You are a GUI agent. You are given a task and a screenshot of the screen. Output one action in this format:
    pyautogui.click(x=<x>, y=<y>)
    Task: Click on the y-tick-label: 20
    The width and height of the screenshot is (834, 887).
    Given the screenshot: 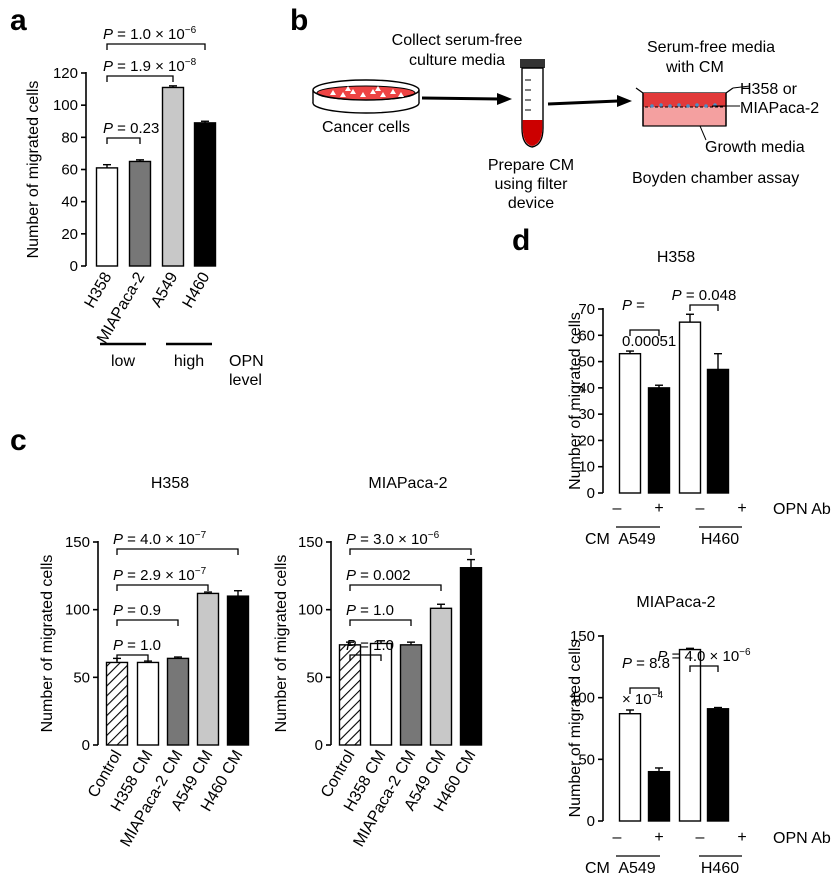 What is the action you would take?
    pyautogui.click(x=586, y=440)
    